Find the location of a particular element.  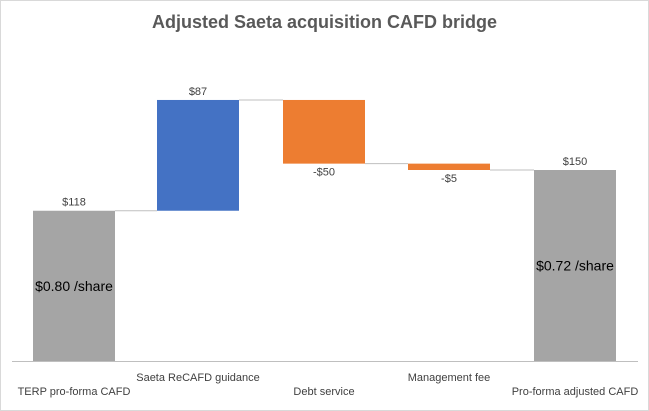

category-label: Management fee is located at coordinates (449, 378).